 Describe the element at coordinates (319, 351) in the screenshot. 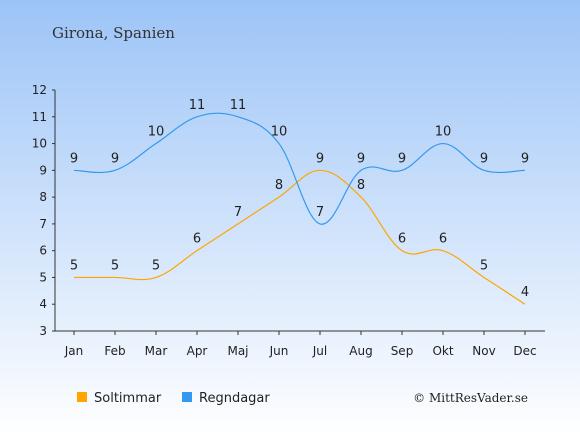

I see `x-tick-label: Jul` at that location.